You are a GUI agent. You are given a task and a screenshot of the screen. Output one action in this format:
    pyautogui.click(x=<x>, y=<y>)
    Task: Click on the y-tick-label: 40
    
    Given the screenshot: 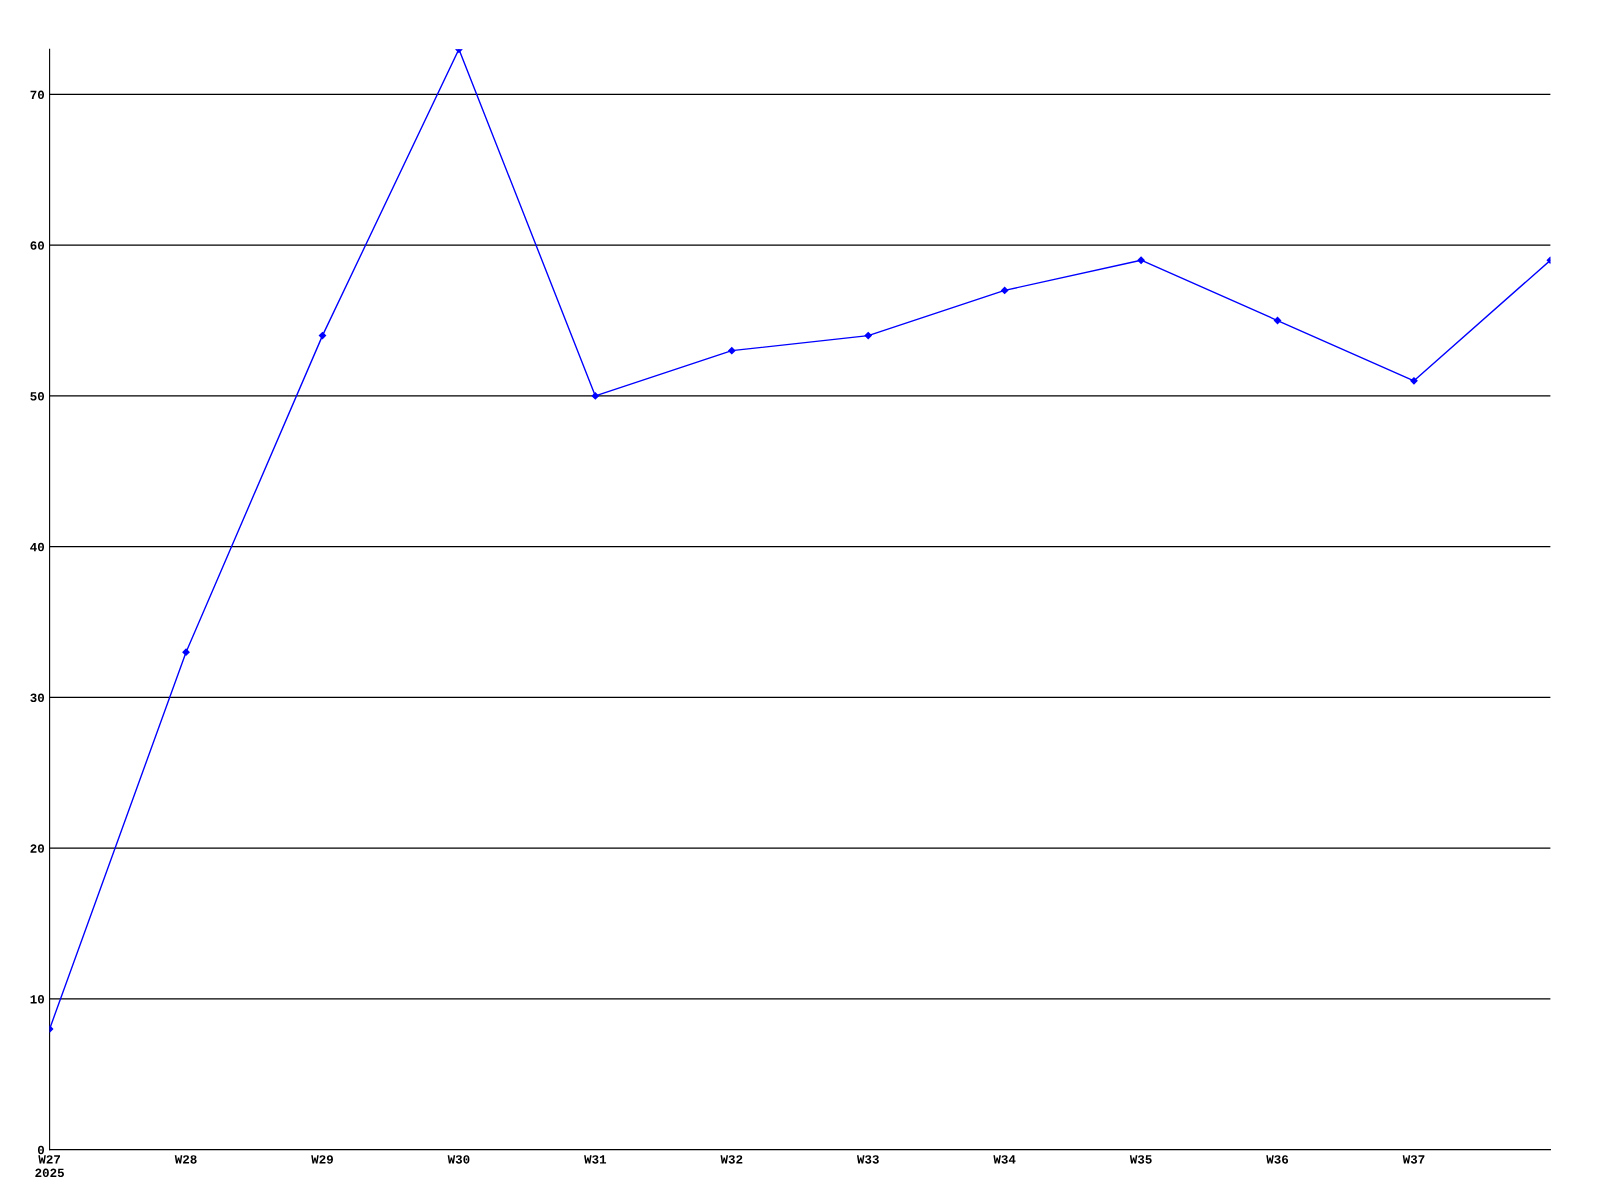 What is the action you would take?
    pyautogui.click(x=37, y=547)
    